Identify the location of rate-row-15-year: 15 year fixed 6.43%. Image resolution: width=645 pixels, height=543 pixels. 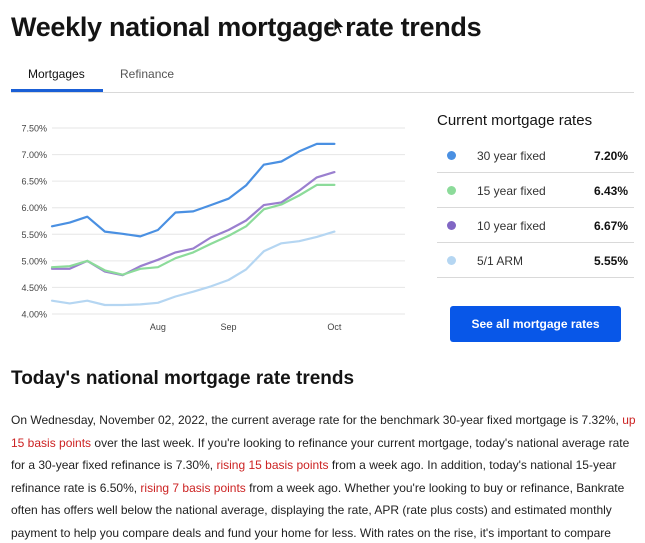
(535, 190).